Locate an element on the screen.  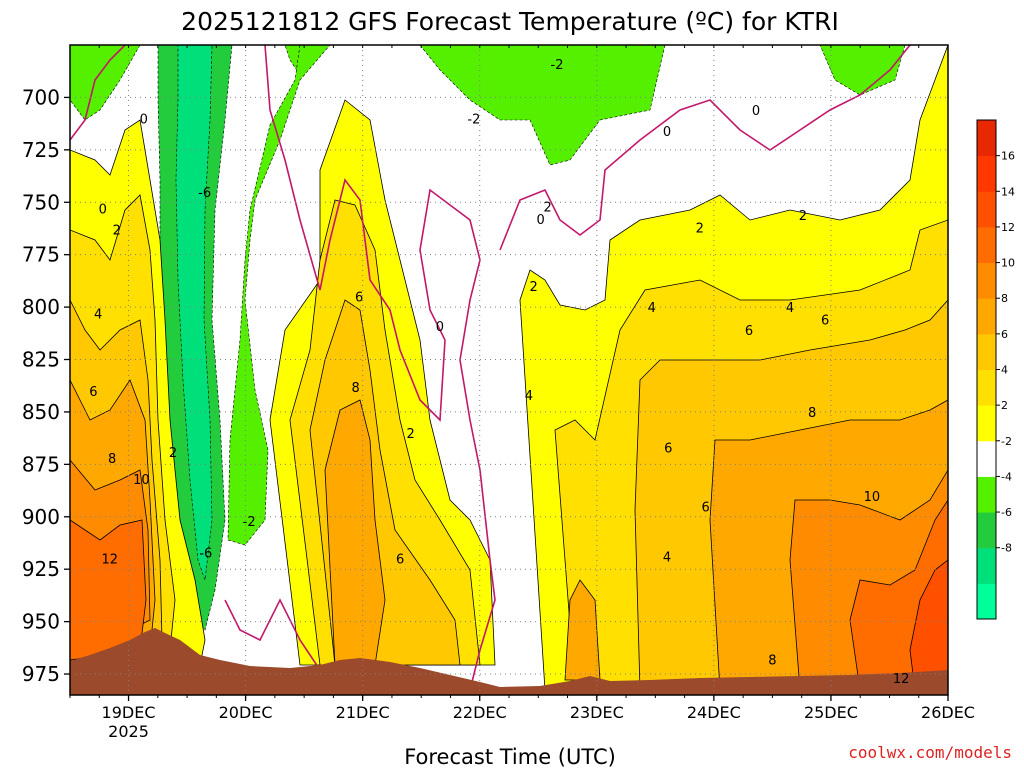
x-tick-label: 23DEC is located at coordinates (597, 712).